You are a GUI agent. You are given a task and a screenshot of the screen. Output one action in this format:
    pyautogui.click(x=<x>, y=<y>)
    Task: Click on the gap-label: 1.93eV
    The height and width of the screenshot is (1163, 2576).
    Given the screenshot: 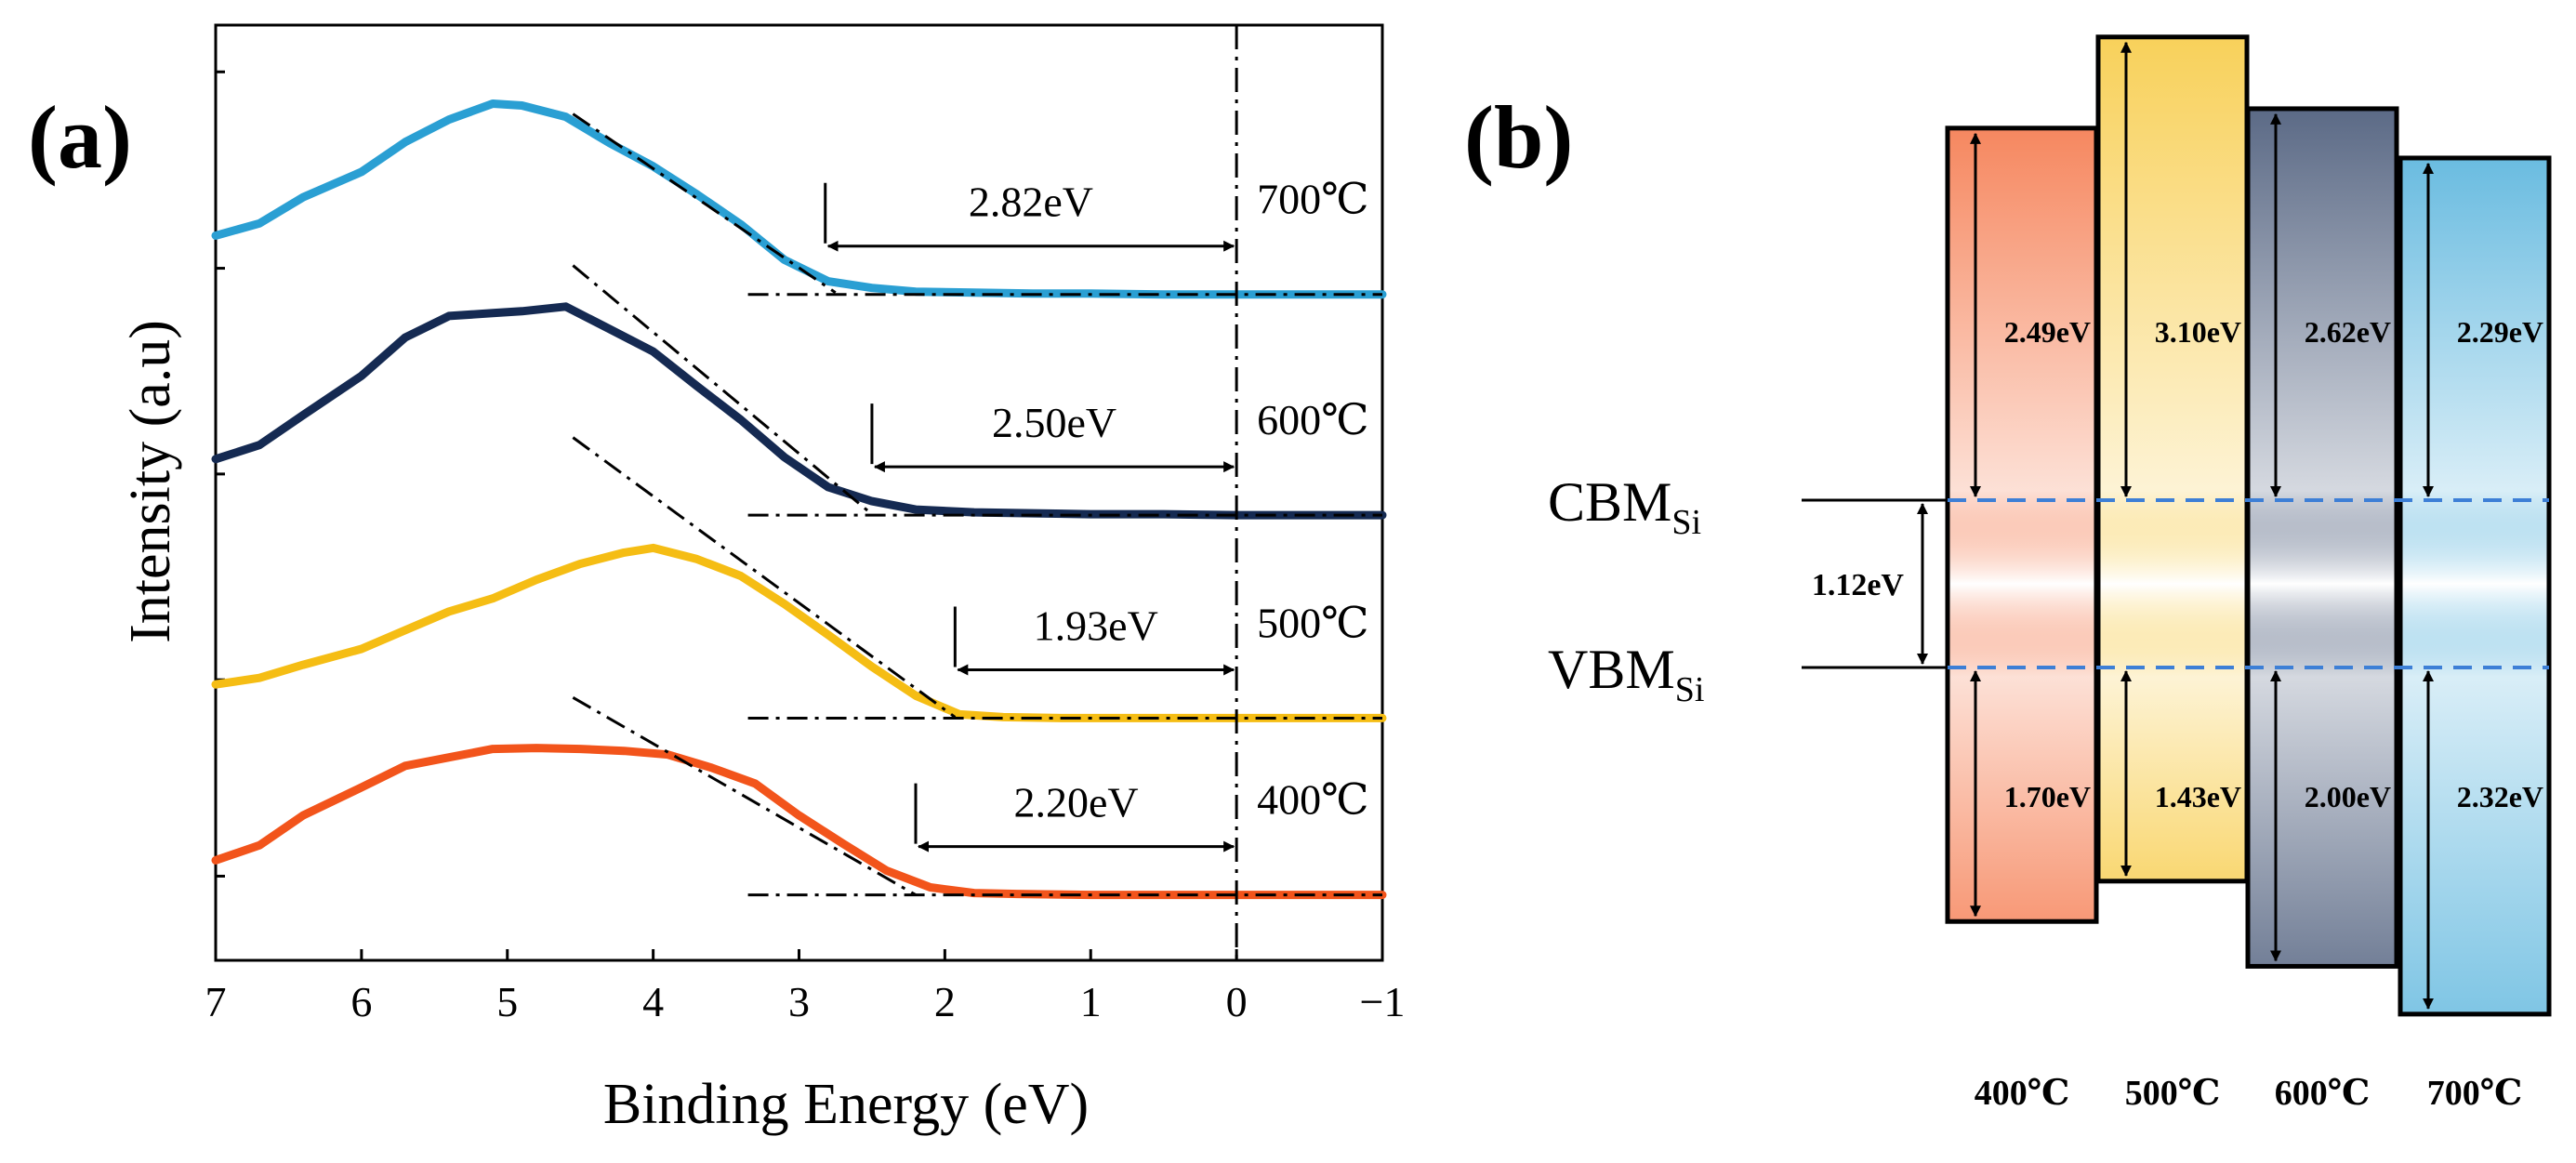 What is the action you would take?
    pyautogui.click(x=1096, y=625)
    